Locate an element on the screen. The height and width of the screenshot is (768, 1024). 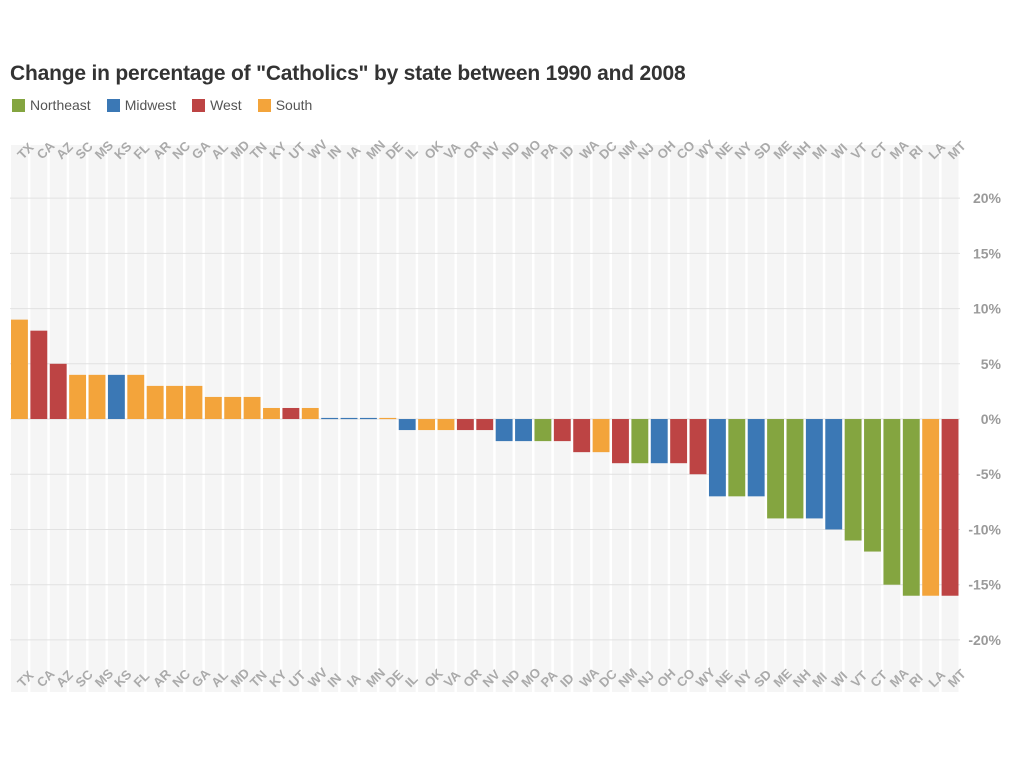
bar-mt is located at coordinates (950, 507).